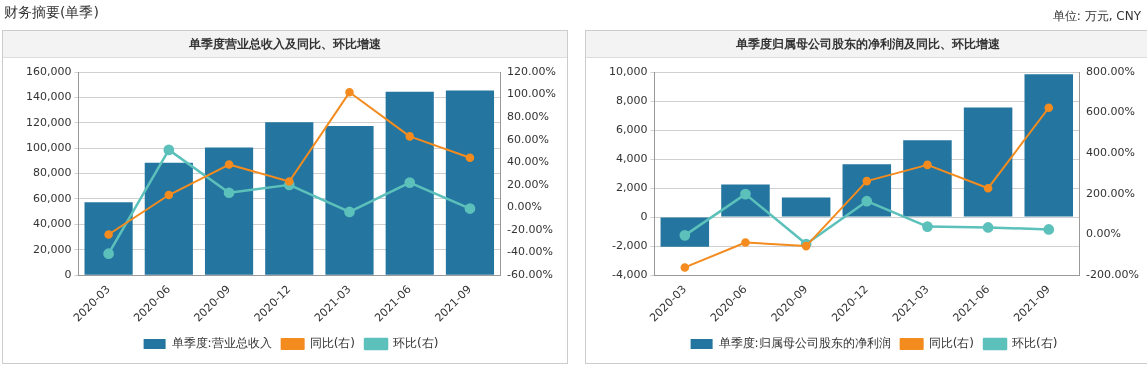 The width and height of the screenshot is (1147, 366). What do you see at coordinates (631, 187) in the screenshot?
I see `y-tick-label: 2,000` at bounding box center [631, 187].